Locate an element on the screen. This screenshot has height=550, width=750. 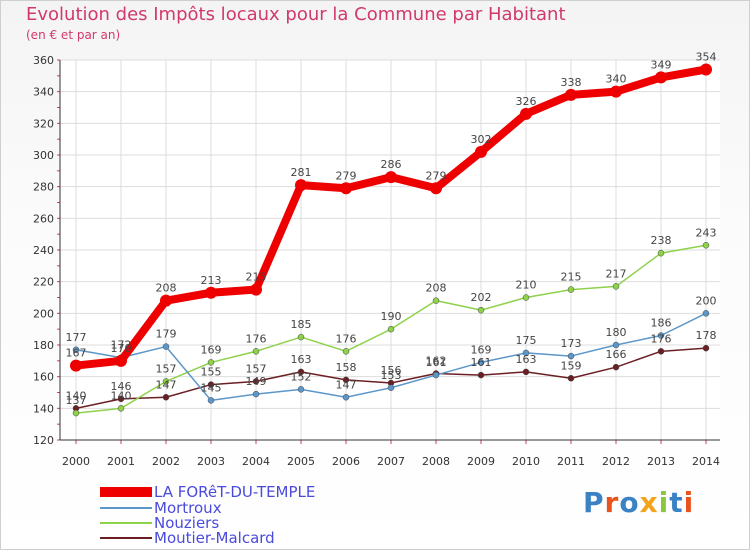
logo-letter: x is located at coordinates (649, 502).